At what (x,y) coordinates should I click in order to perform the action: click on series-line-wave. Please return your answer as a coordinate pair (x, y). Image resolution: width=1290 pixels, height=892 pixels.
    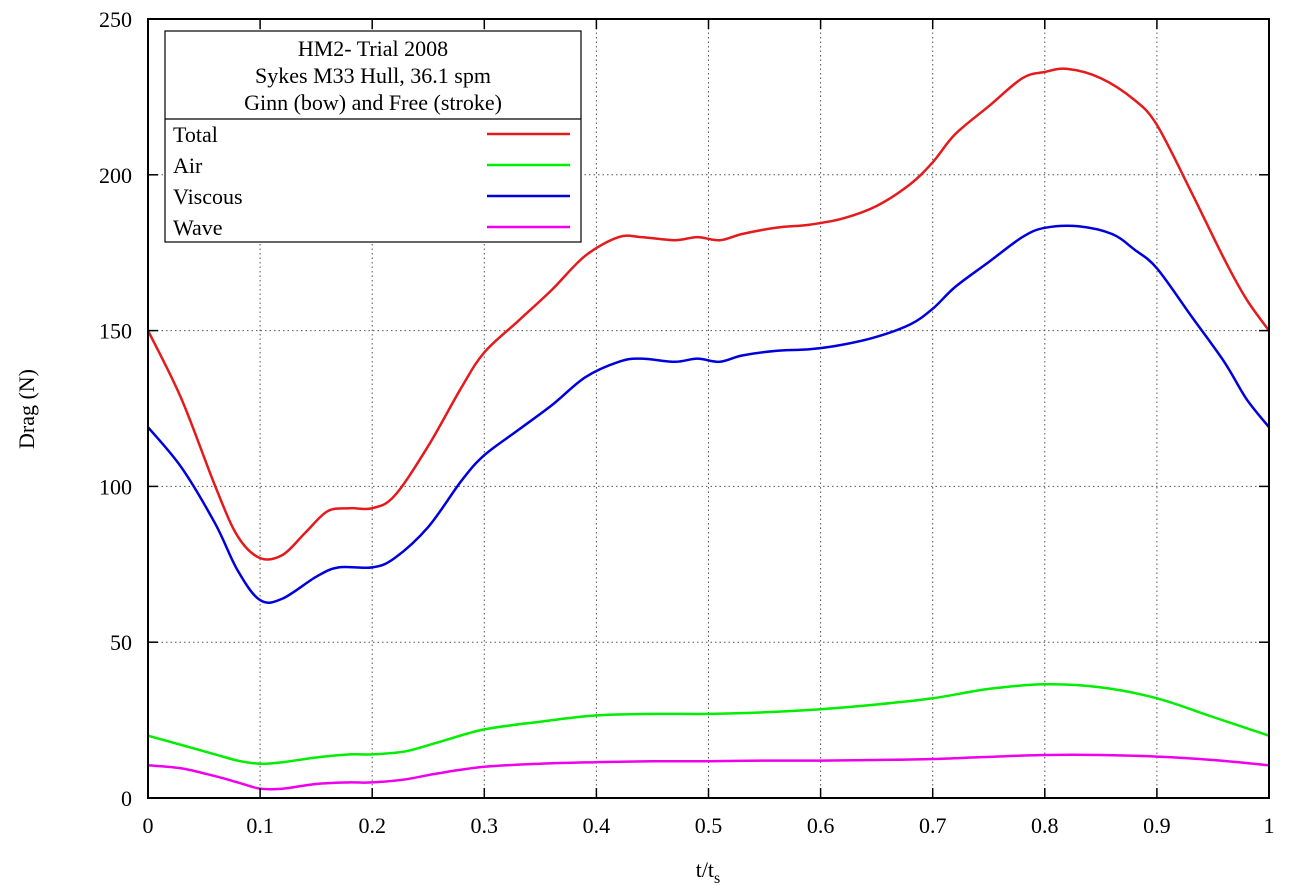
    Looking at the image, I should click on (708, 772).